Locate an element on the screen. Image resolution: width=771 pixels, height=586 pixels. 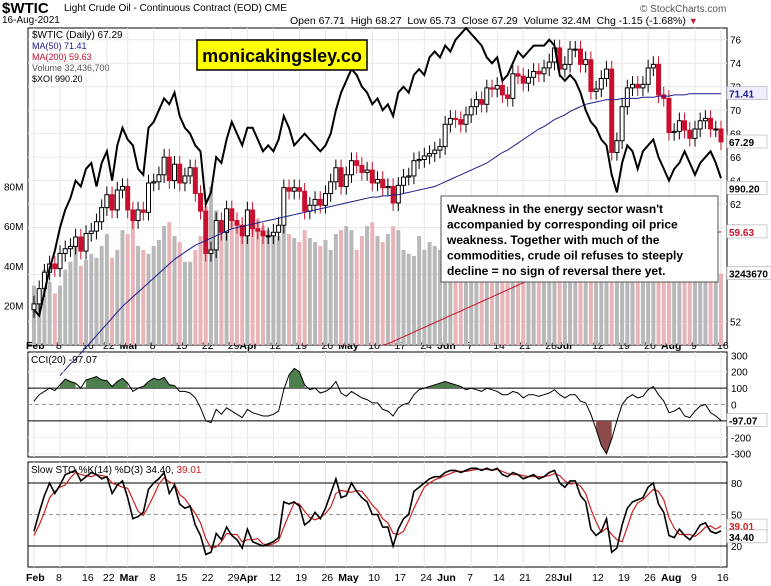
cci-tag-box is located at coordinates (747, 420).